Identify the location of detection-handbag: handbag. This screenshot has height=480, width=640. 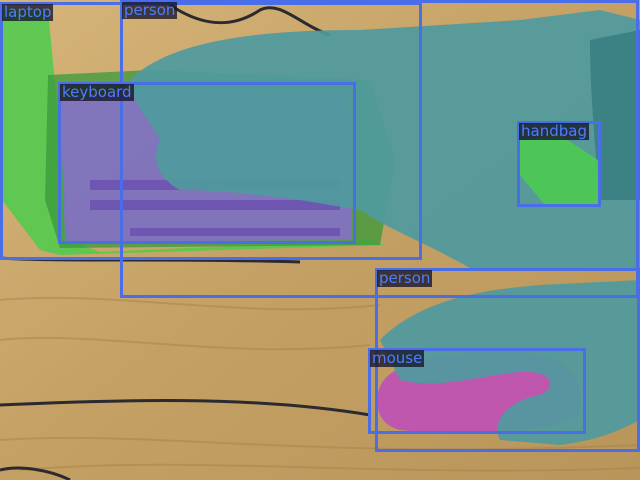
(559, 164).